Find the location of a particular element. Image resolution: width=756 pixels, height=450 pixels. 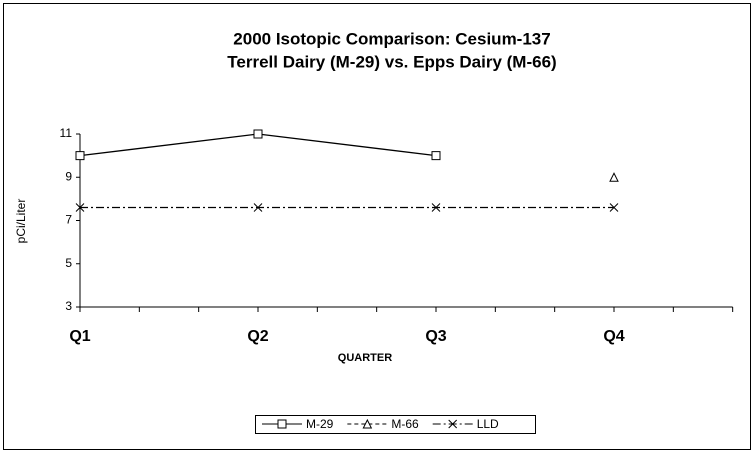

y-tick-label: 11 is located at coordinates (66, 133).